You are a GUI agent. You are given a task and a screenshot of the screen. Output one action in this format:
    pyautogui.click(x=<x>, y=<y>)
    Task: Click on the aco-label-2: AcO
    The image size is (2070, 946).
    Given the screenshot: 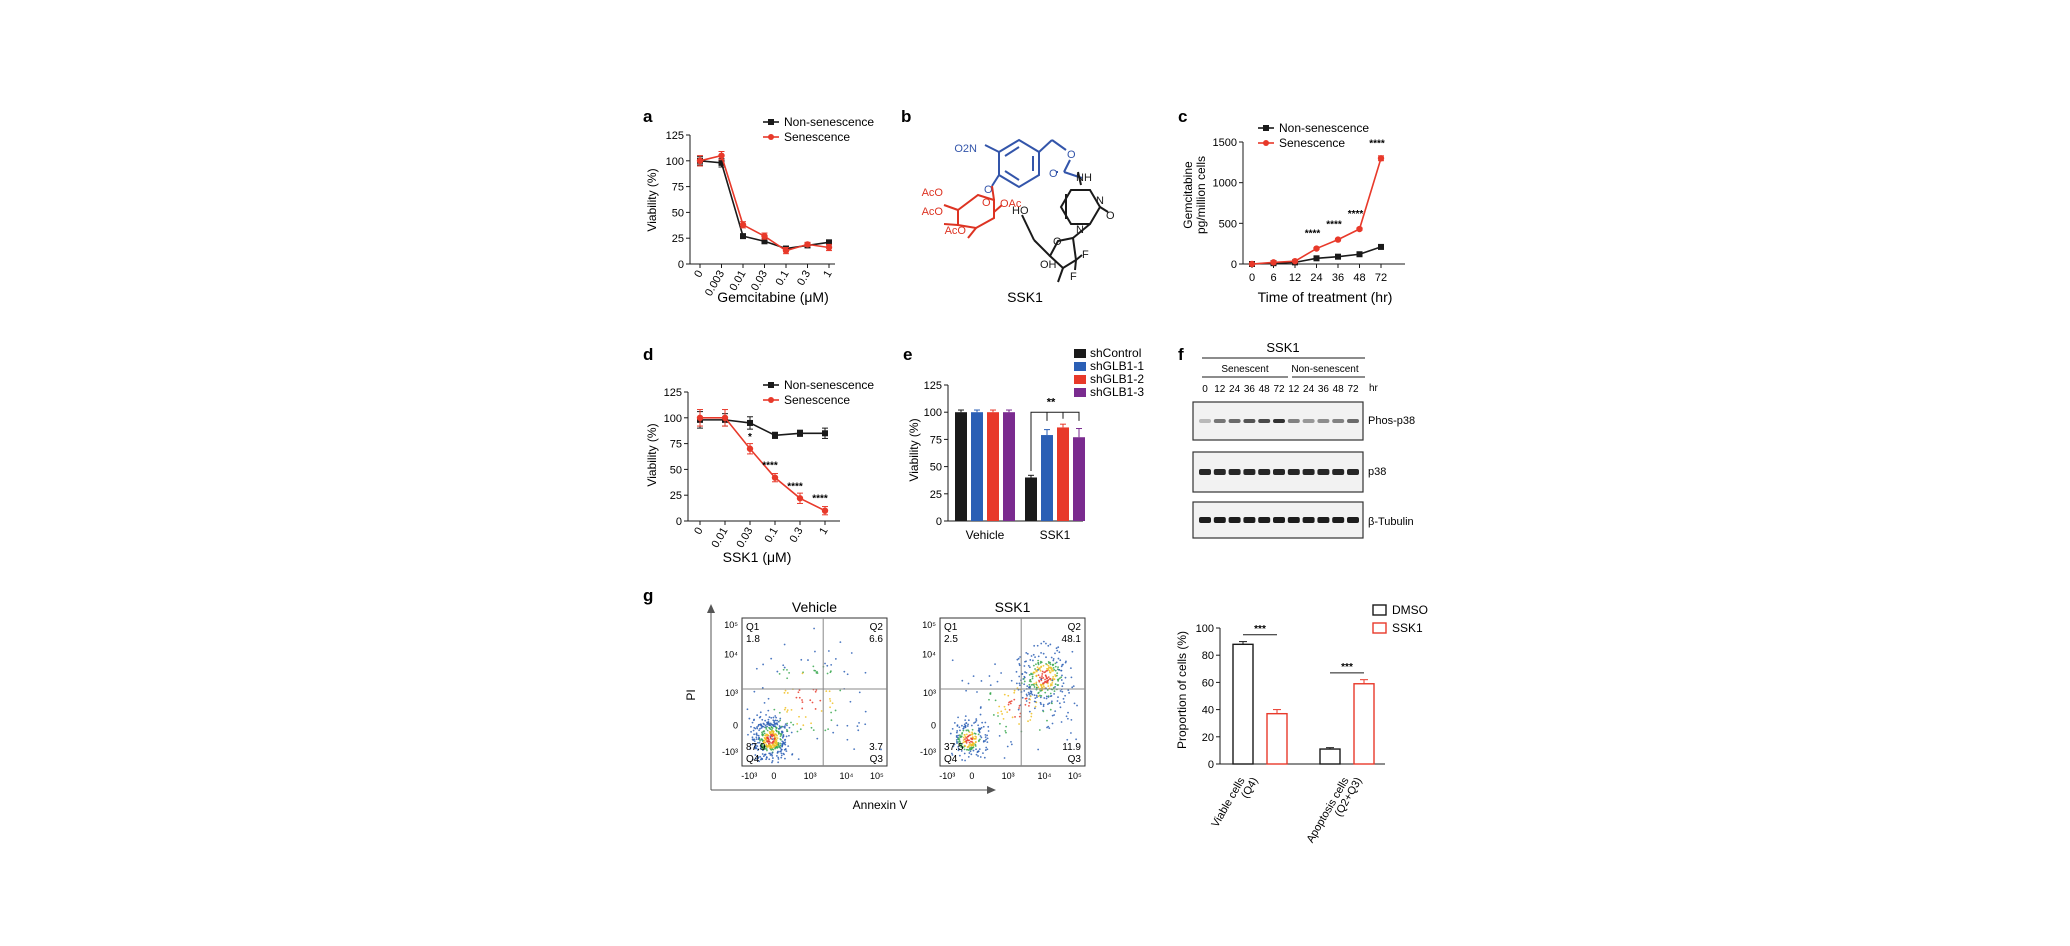 What is the action you would take?
    pyautogui.click(x=933, y=212)
    